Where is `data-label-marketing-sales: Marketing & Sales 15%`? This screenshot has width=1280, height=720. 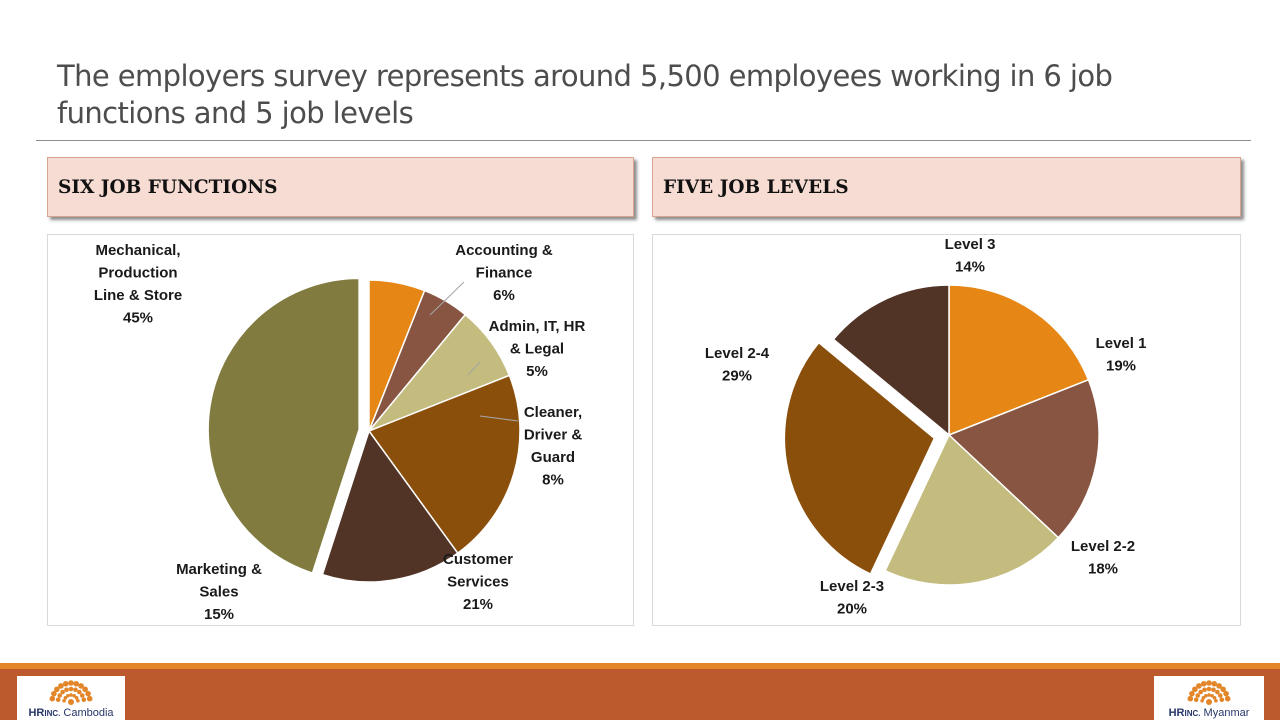 data-label-marketing-sales: Marketing & Sales 15% is located at coordinates (219, 592).